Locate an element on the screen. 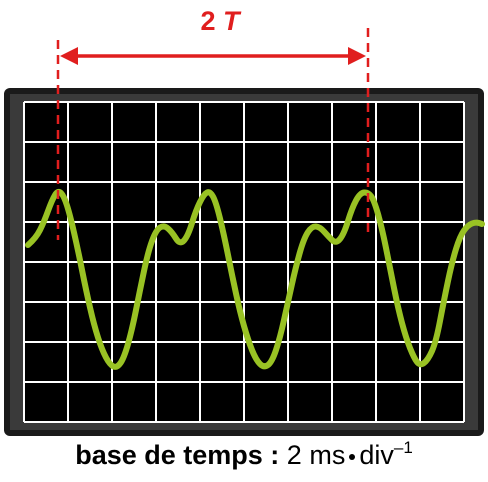 This screenshot has width=488, height=482. multiplication-dot is located at coordinates (352, 457).